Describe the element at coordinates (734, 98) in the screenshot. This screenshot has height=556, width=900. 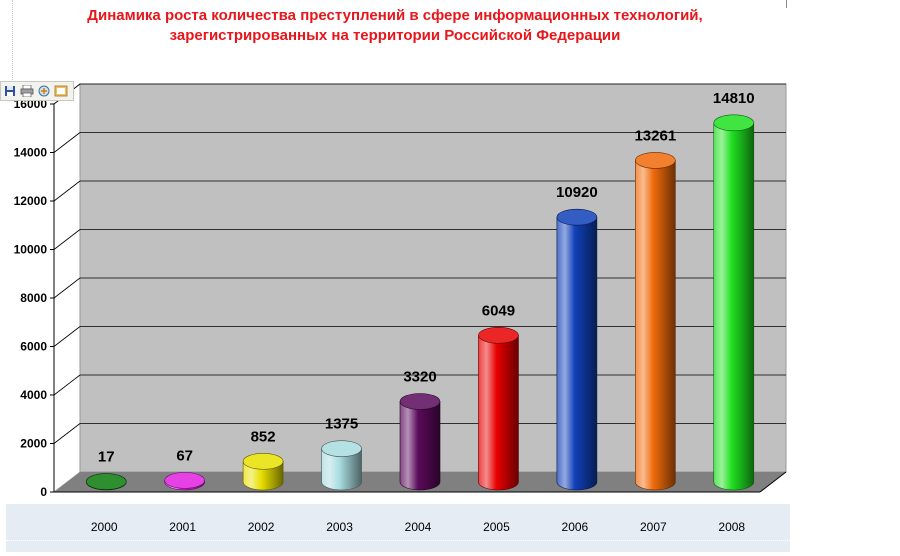
I see `data-label-2008: 14810` at that location.